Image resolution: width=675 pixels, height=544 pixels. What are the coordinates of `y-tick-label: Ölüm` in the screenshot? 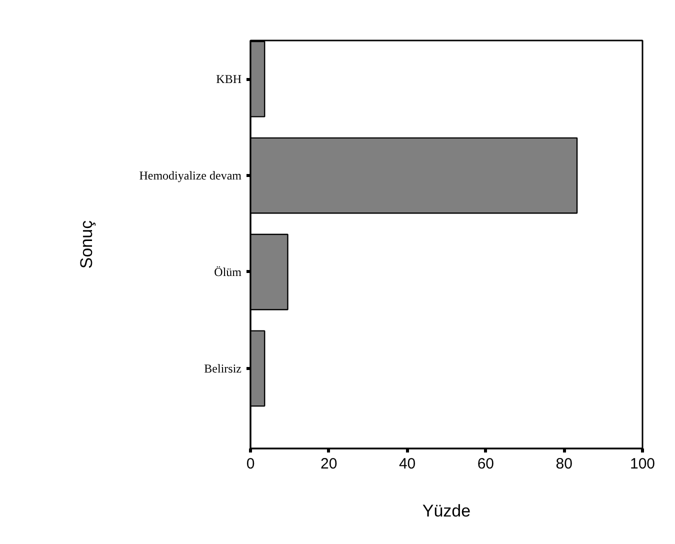 It's located at (228, 271).